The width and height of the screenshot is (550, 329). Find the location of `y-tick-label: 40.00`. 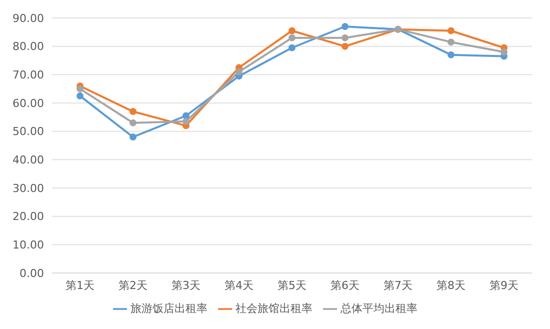

y-tick-label: 40.00 is located at coordinates (28, 160).